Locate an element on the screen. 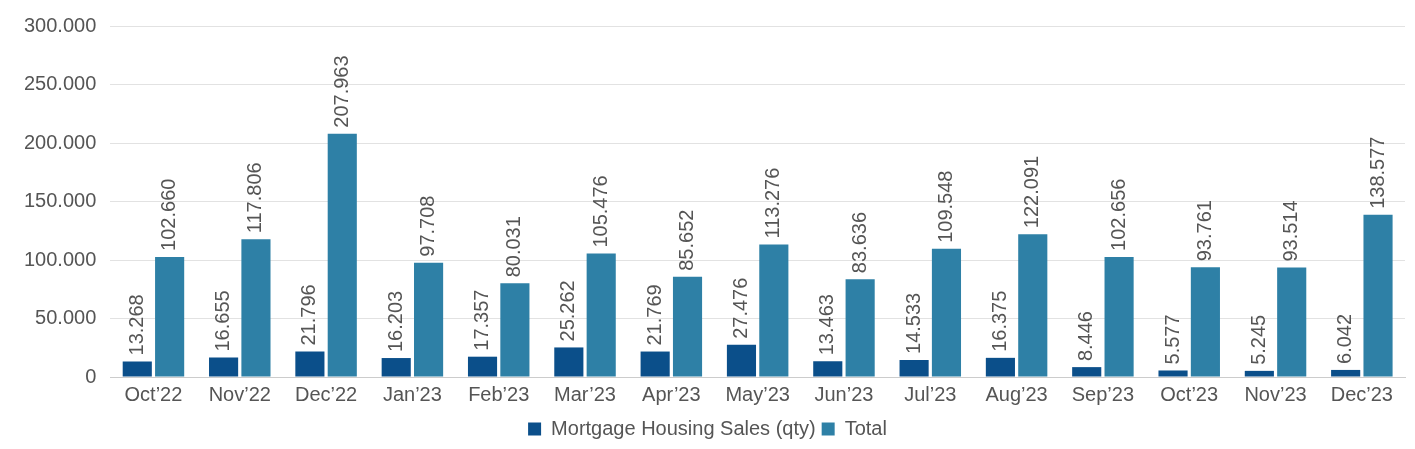  legend-label: Mortgage Housing Sales (qty) is located at coordinates (683, 427).